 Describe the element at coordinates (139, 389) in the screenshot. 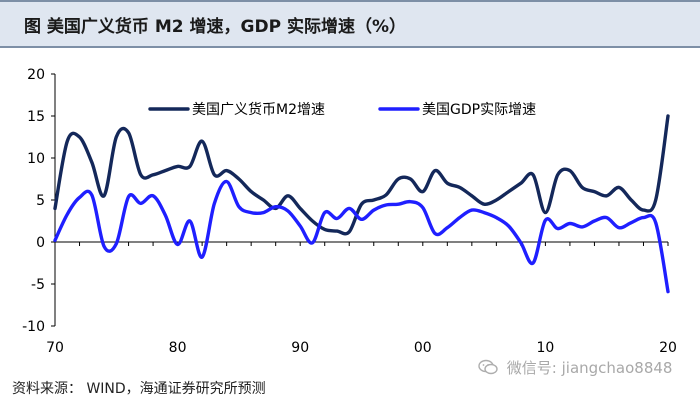

I see `source-note: 资料来源： WIND，海通证券研究所预测` at that location.